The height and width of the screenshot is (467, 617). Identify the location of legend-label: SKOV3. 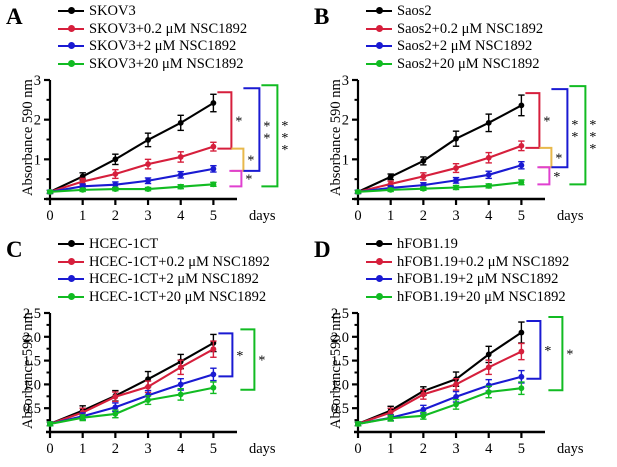
(112, 11).